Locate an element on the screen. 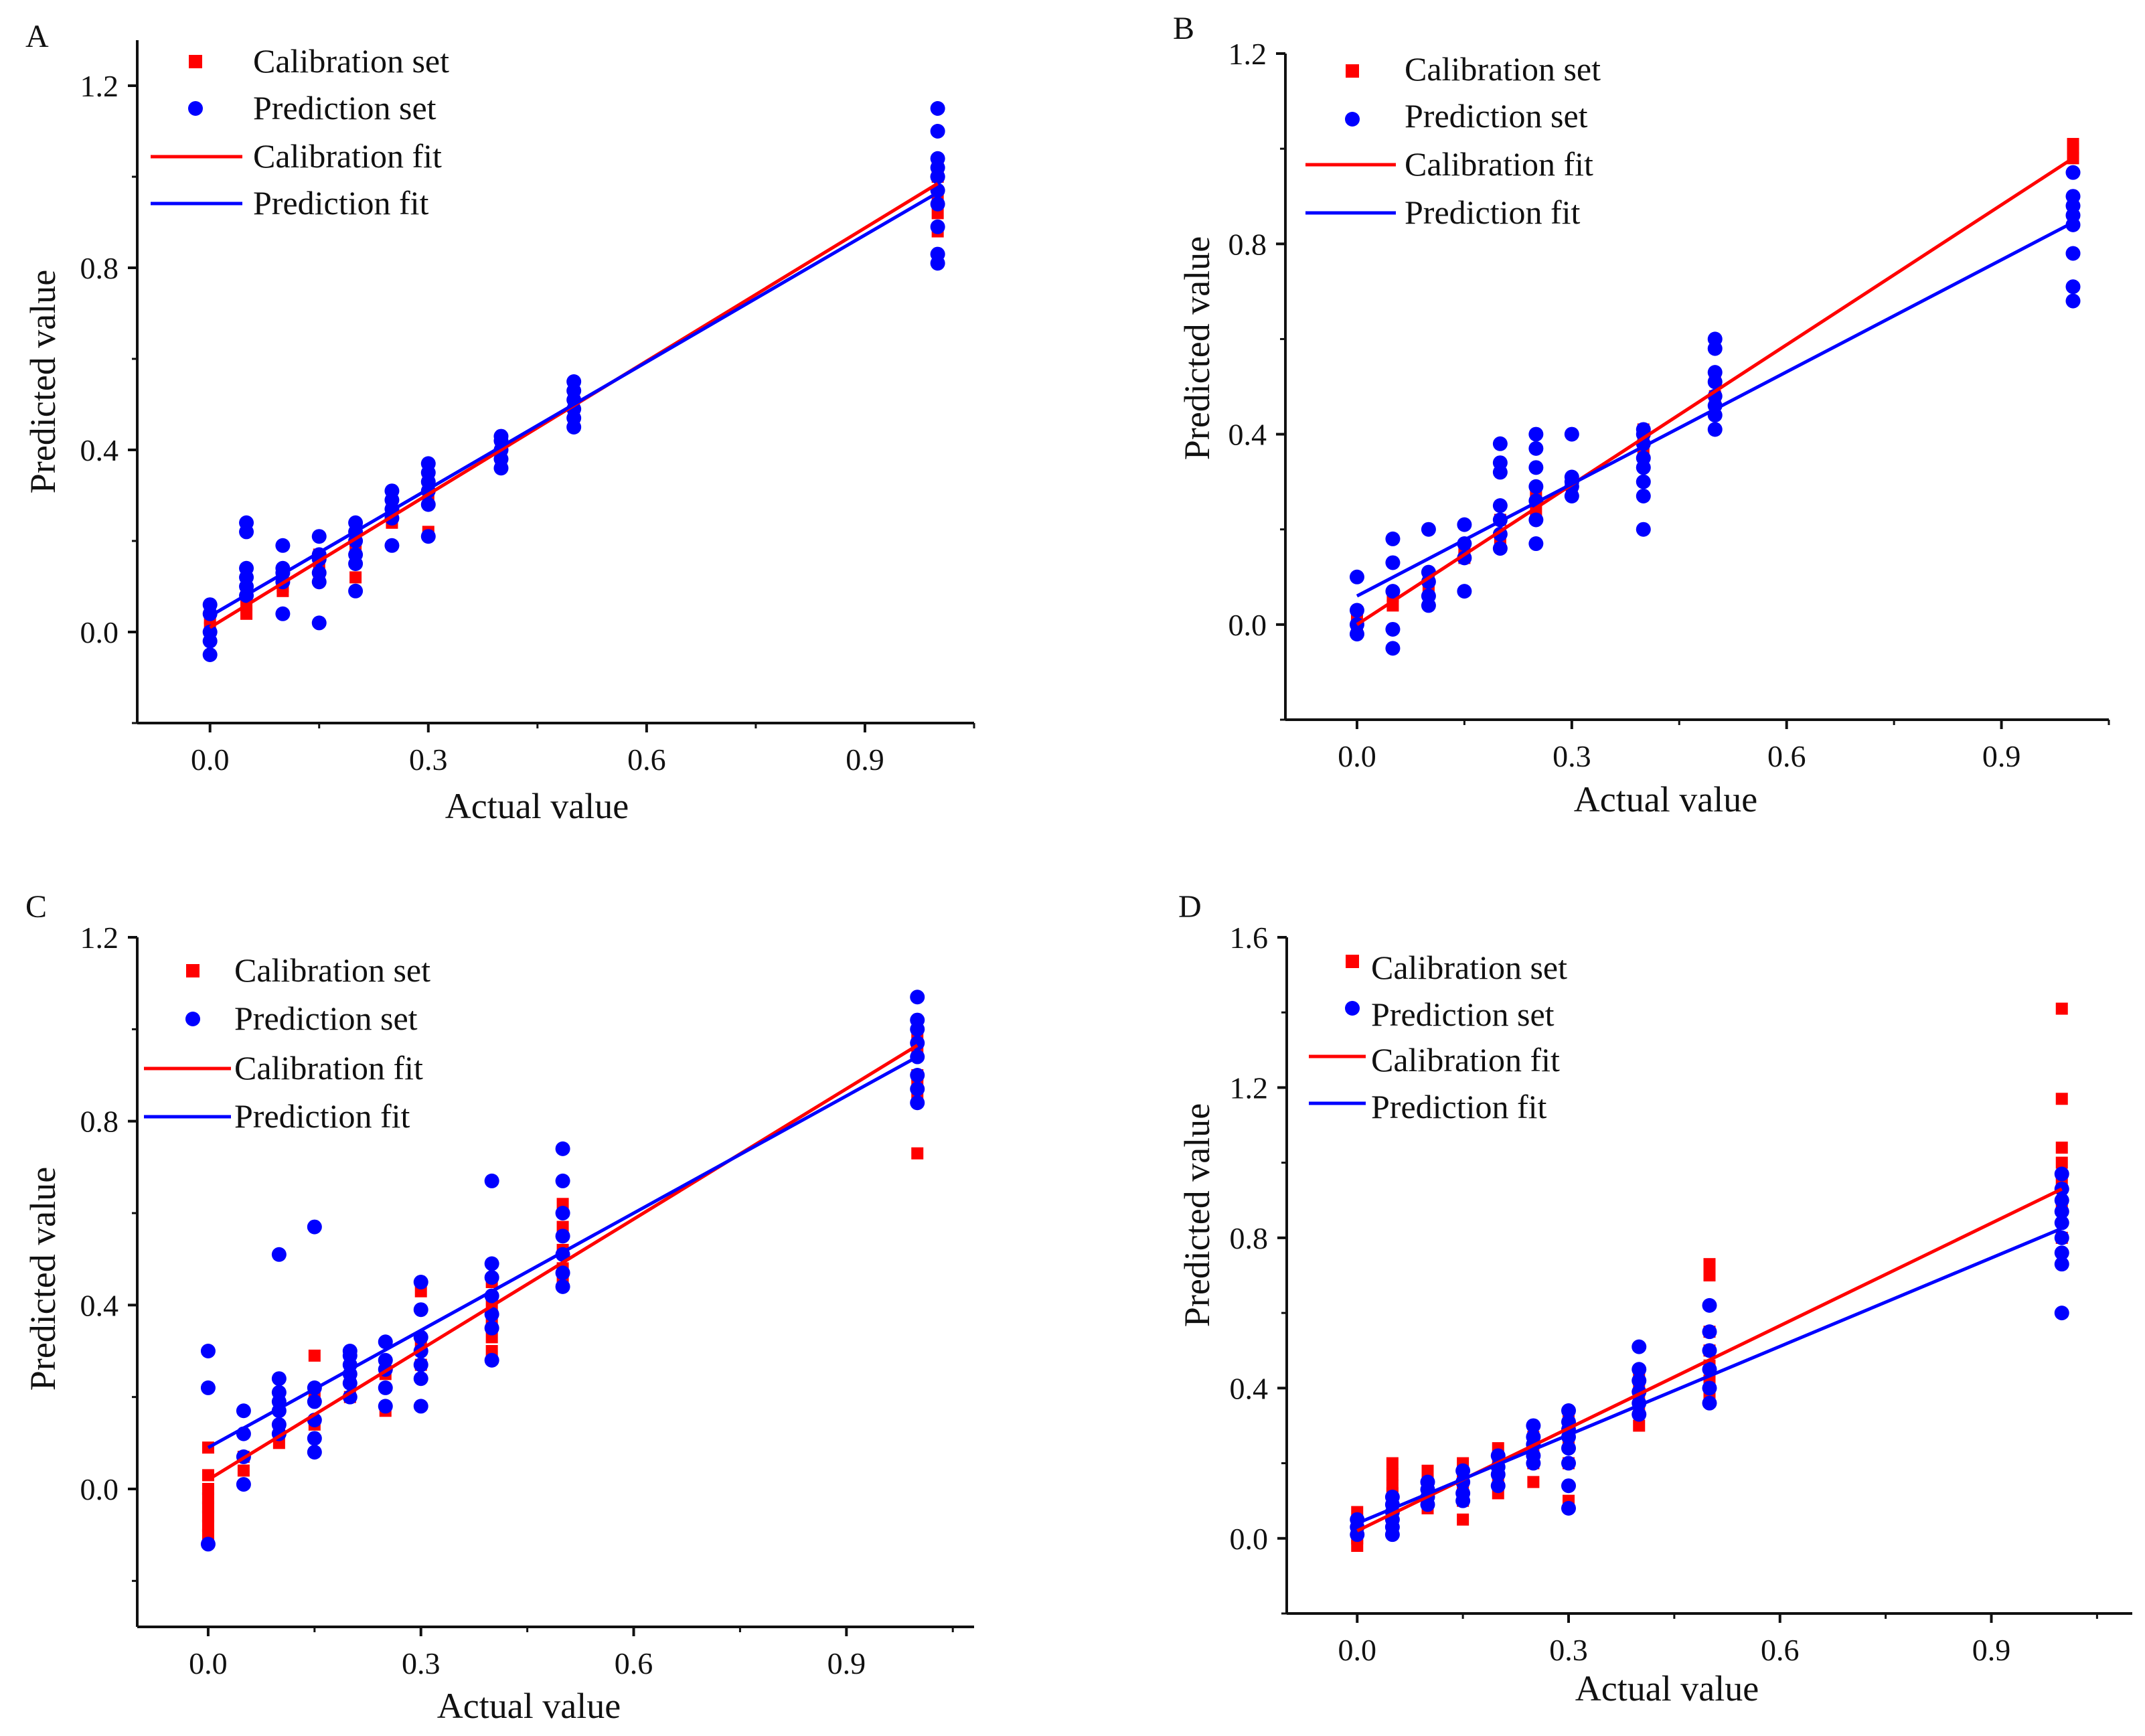  legend-marker-calibration-set is located at coordinates (1353, 71).